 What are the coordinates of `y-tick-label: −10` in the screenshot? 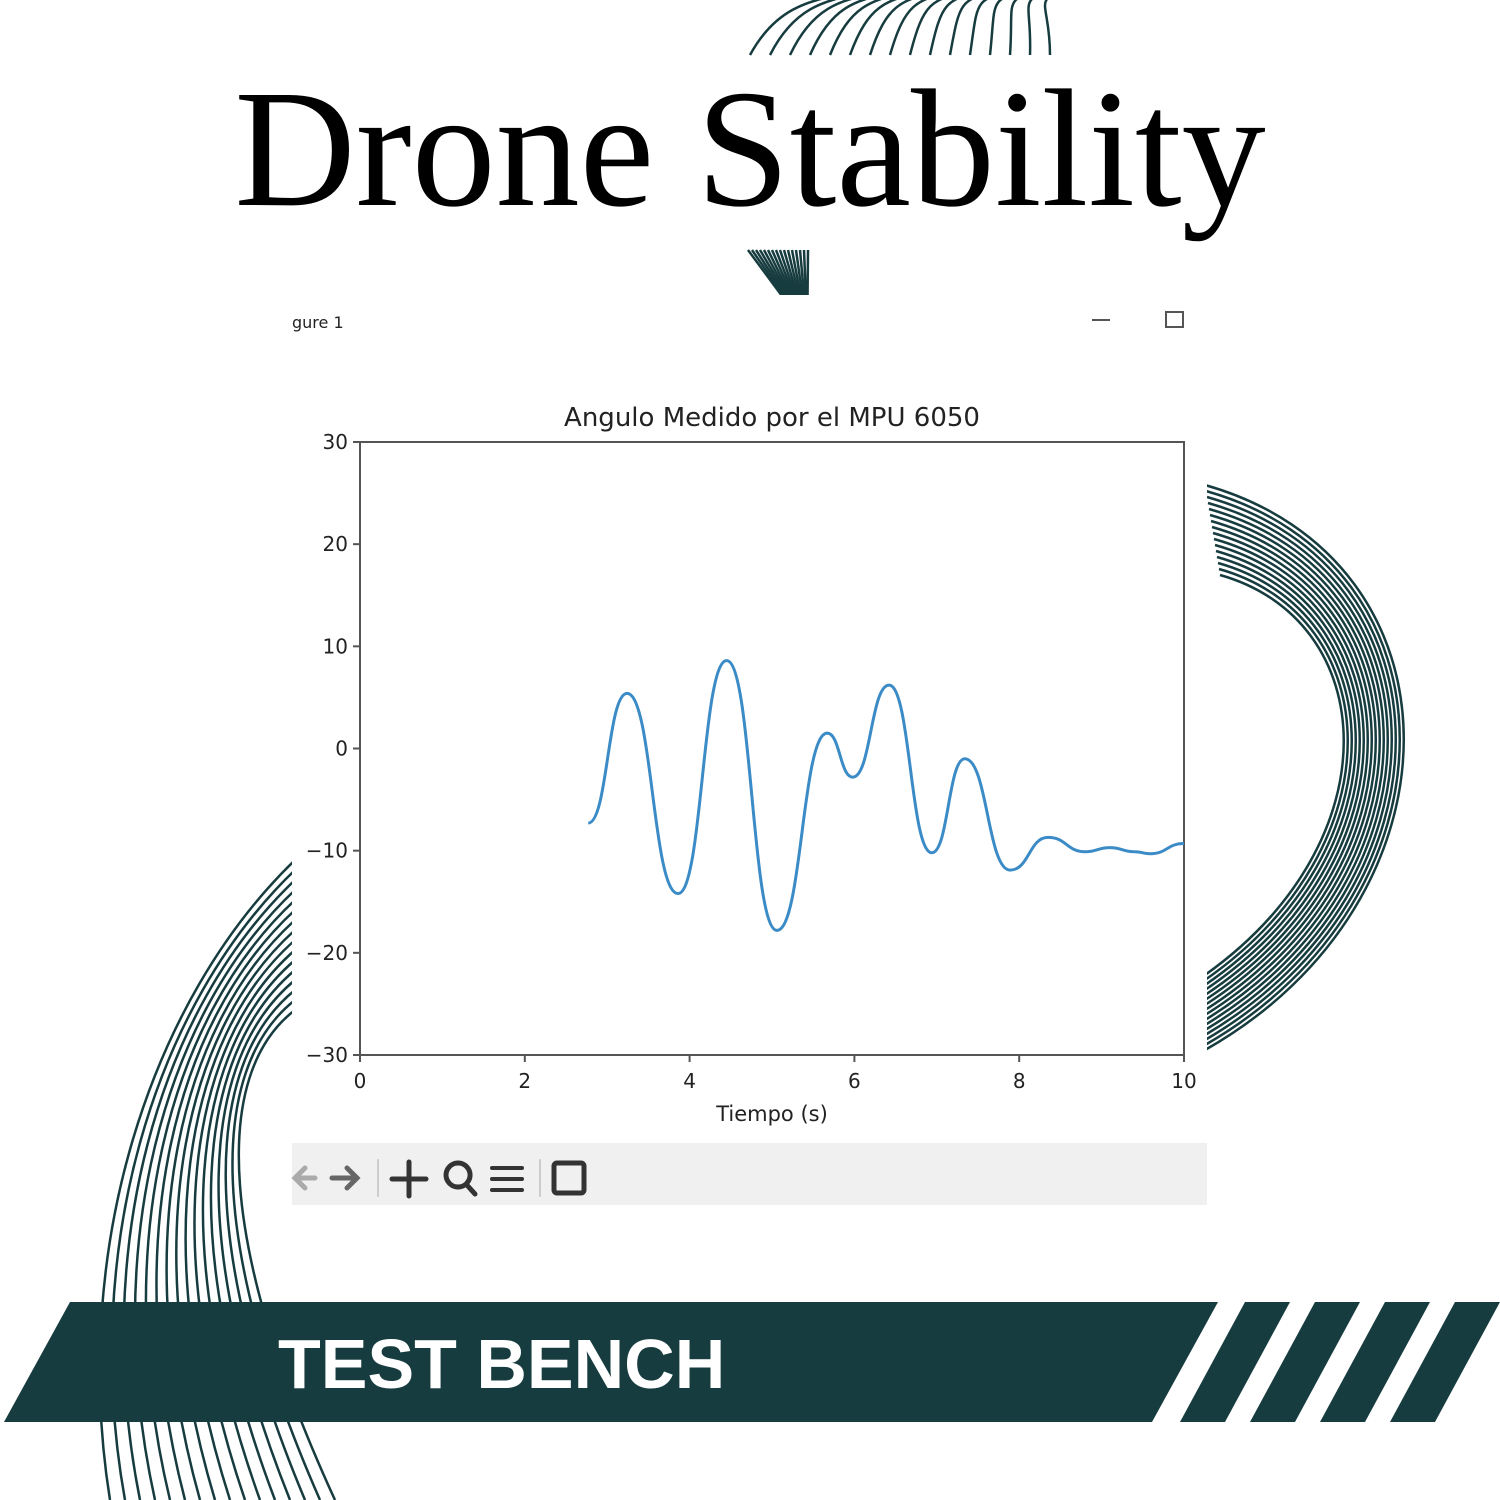 It's located at (327, 851).